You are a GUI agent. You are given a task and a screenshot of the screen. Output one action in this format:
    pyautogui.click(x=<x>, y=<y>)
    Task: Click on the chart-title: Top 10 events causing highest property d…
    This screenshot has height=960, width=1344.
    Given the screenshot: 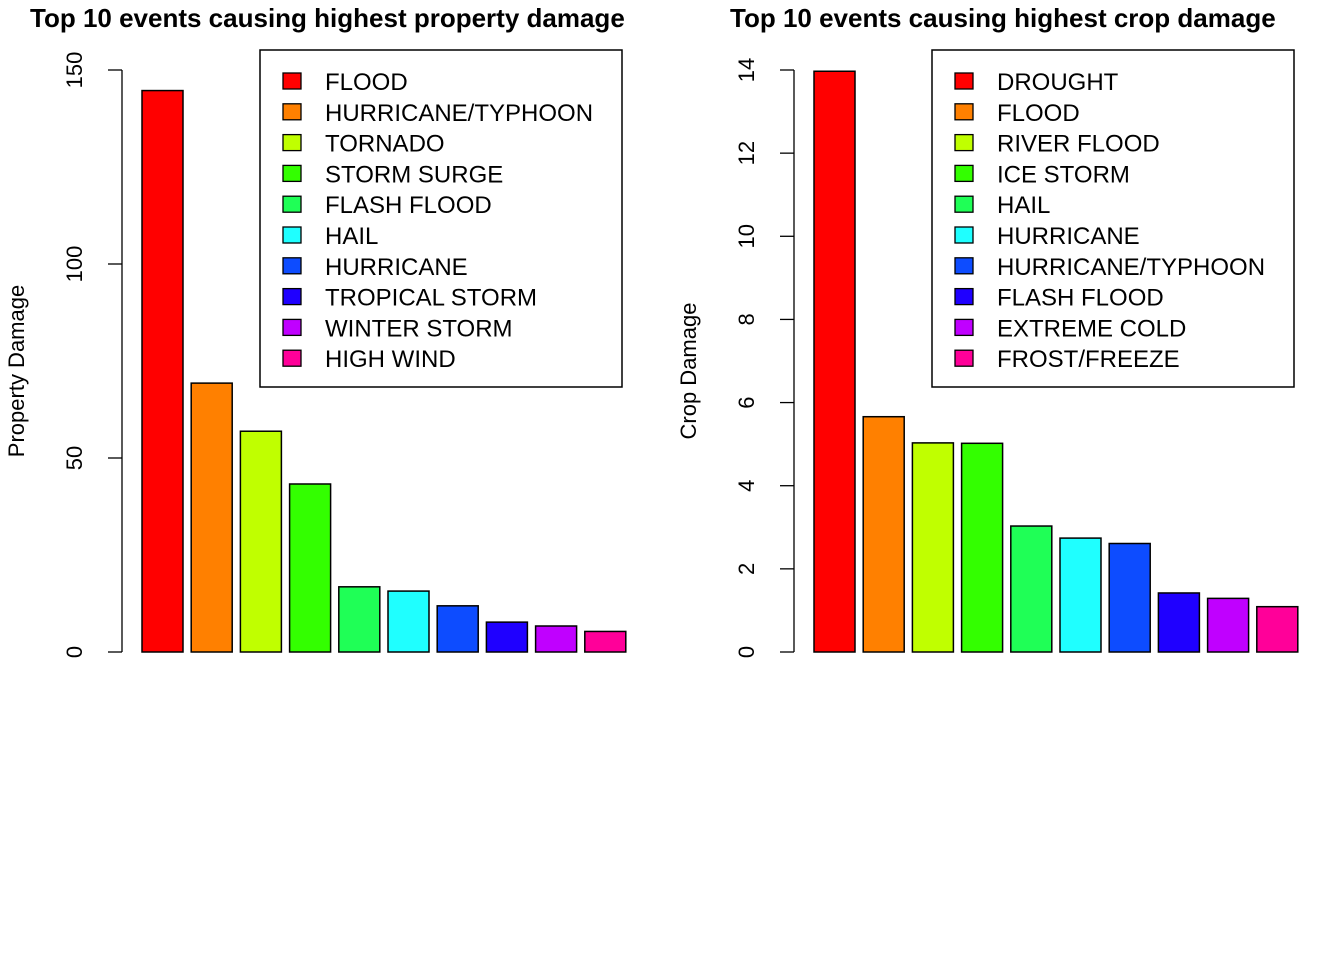 What is the action you would take?
    pyautogui.click(x=327, y=18)
    